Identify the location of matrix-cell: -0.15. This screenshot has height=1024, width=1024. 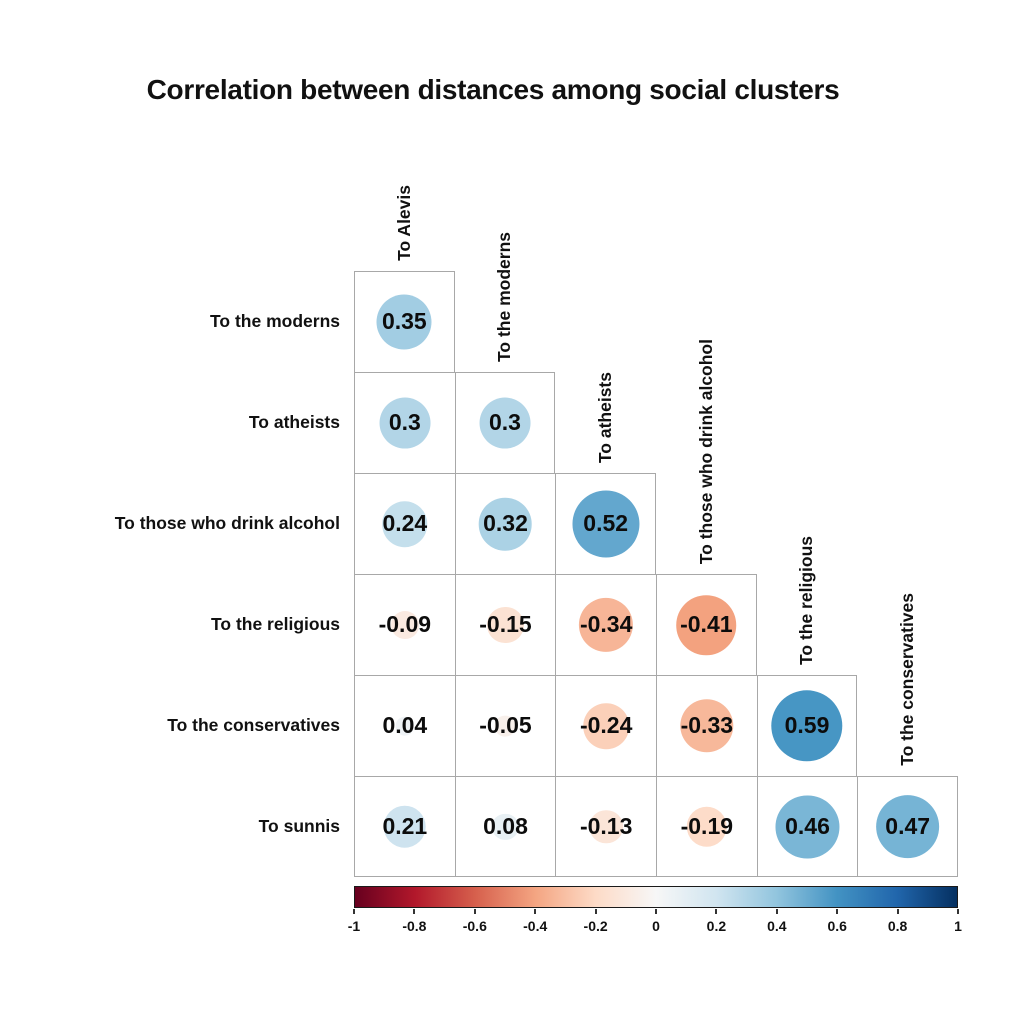
(505, 624).